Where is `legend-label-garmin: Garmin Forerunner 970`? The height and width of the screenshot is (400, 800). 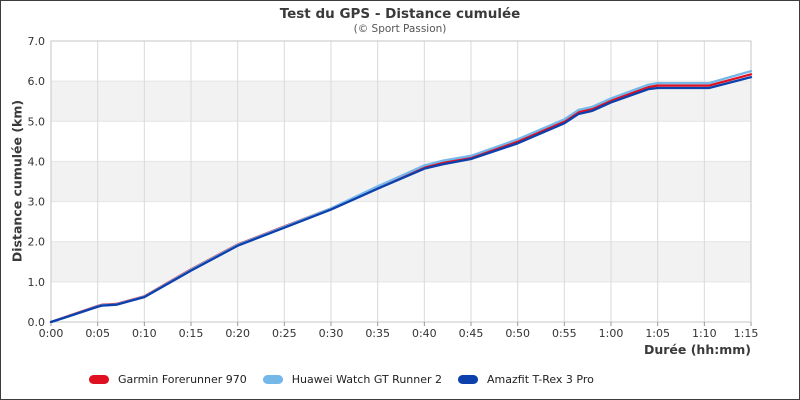 legend-label-garmin: Garmin Forerunner 970 is located at coordinates (182, 379).